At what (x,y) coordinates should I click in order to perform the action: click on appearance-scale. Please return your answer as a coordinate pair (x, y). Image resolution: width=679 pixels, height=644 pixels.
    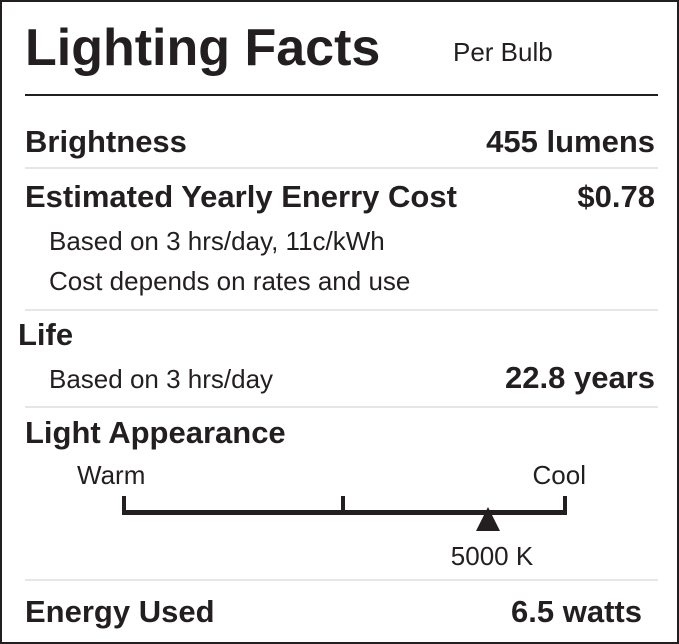
    Looking at the image, I should click on (344, 513).